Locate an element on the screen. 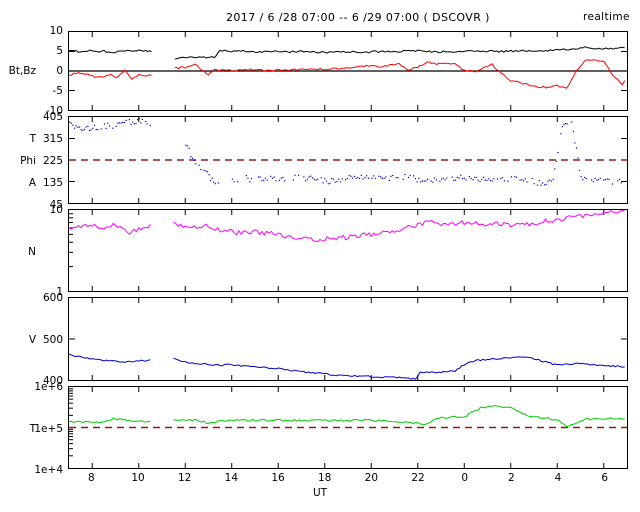 This screenshot has width=640, height=512. axis-name-a: A is located at coordinates (32, 183).